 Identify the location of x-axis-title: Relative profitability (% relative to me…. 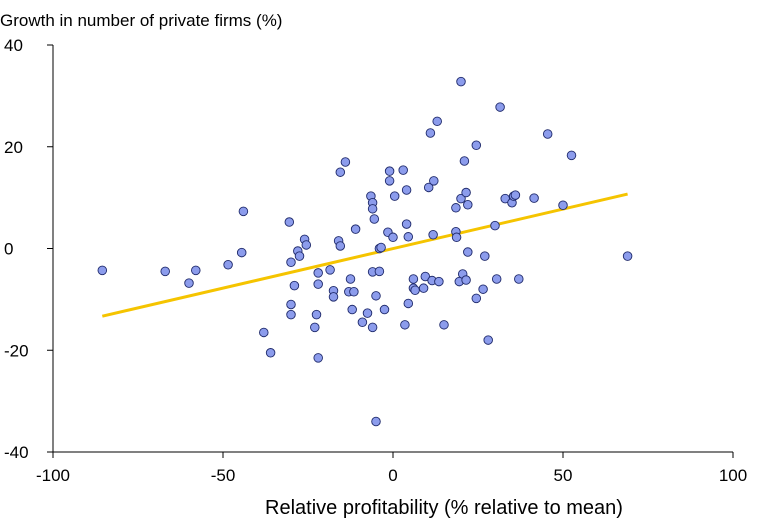
(444, 508).